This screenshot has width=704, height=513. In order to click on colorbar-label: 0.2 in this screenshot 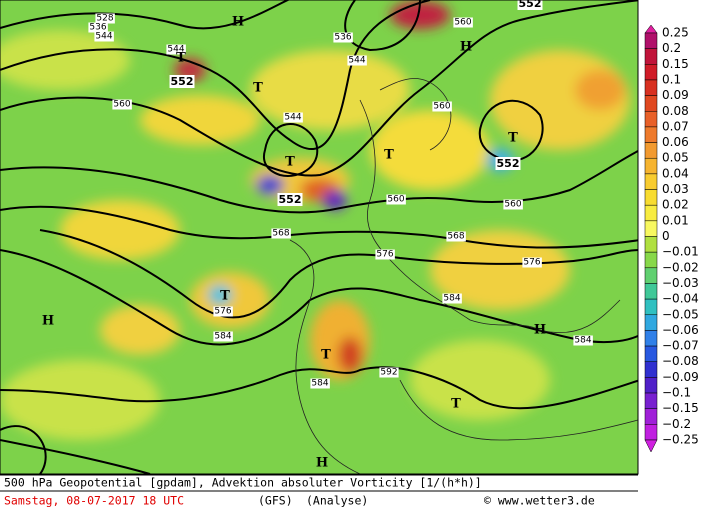, I will do `click(671, 48)`.